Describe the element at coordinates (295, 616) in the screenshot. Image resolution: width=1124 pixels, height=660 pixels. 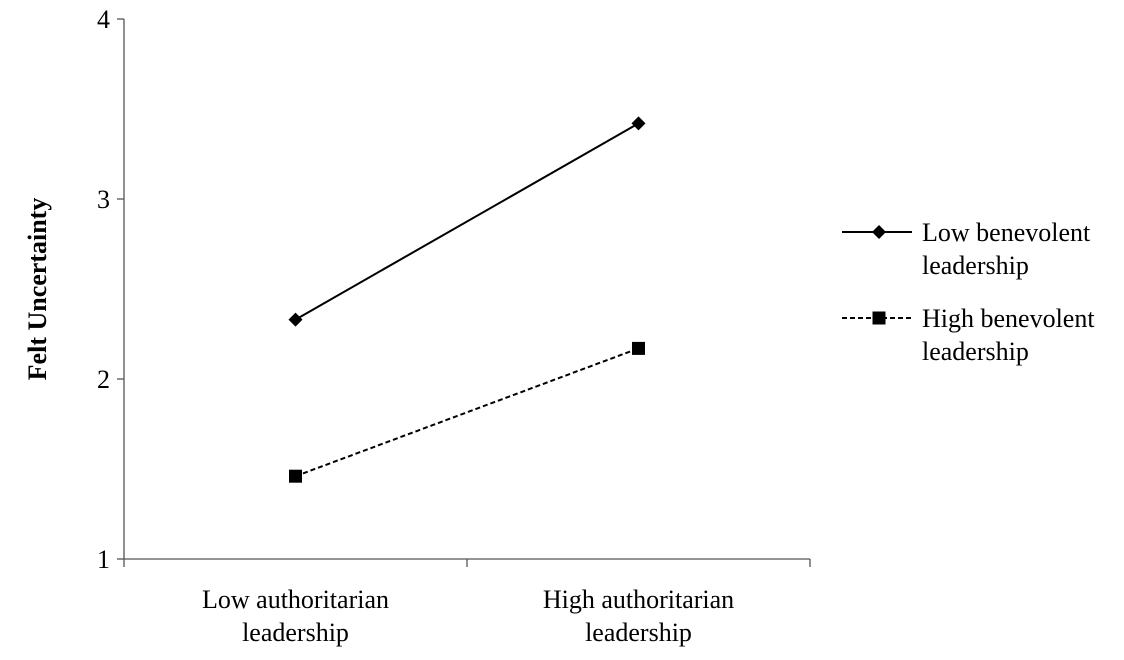
I see `x-category-label: Low authoritarian leadership` at that location.